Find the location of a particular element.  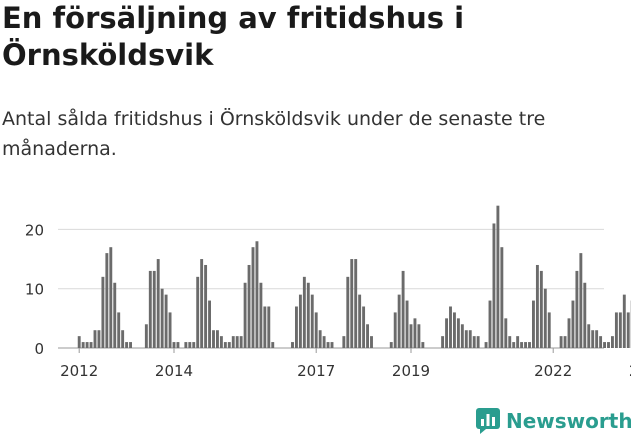

x-tick-label: 2024 is located at coordinates (630, 371).